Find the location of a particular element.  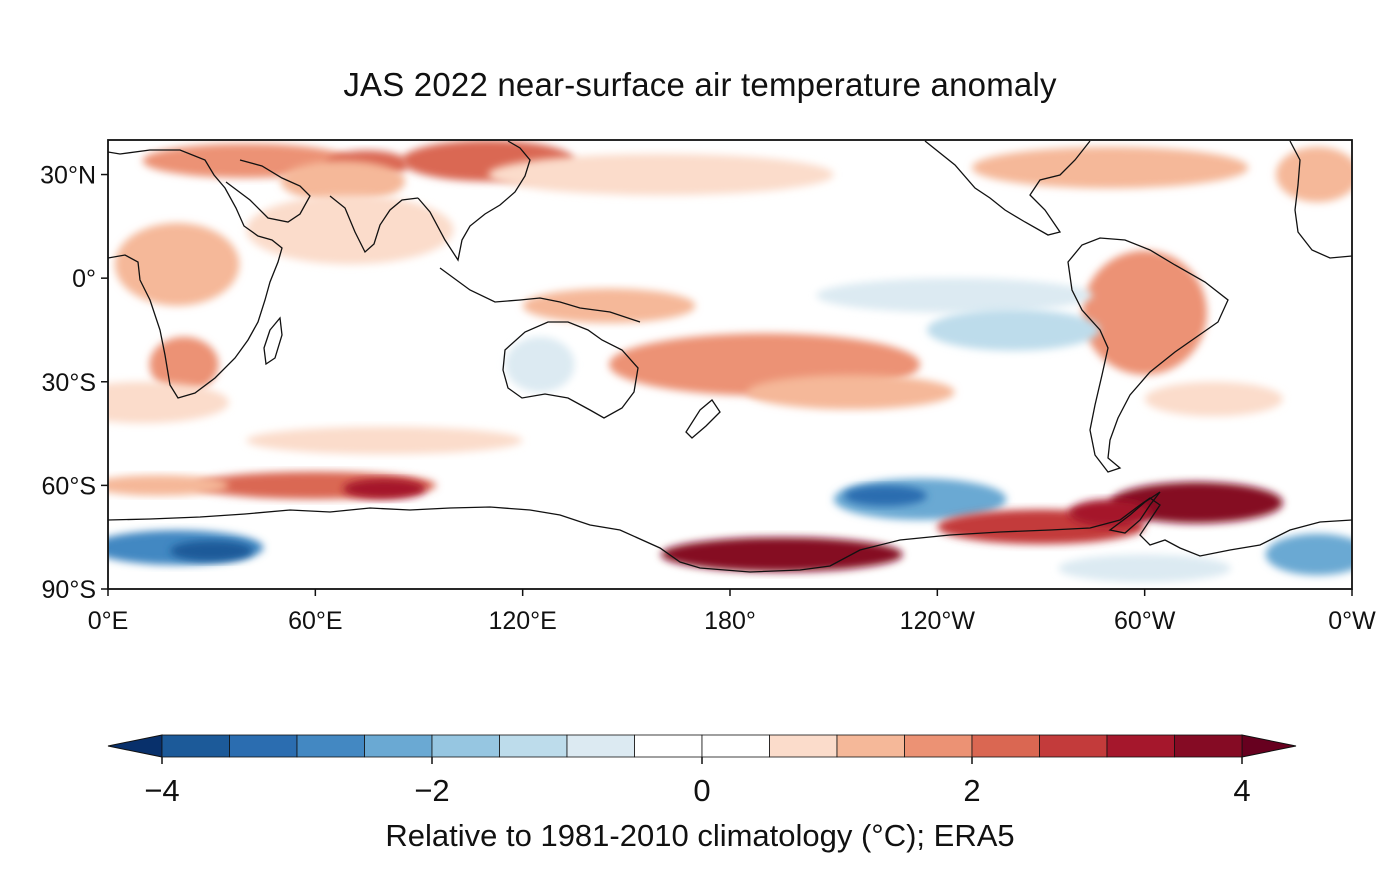

coastline-north-america is located at coordinates (1007, 188).